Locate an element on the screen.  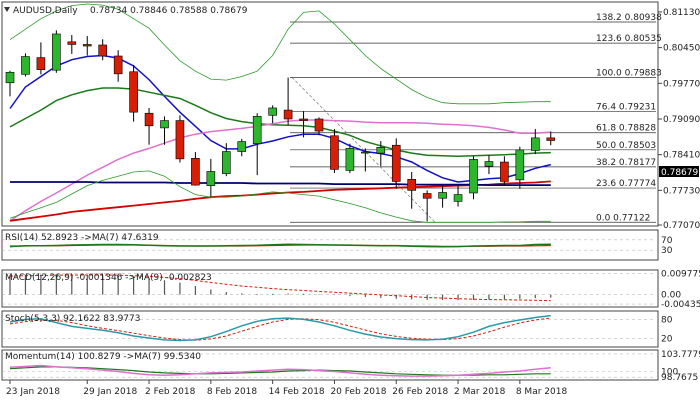
stoch-label: Stoch(5,3,3) 92.1622 83.9773 is located at coordinates (72, 319).